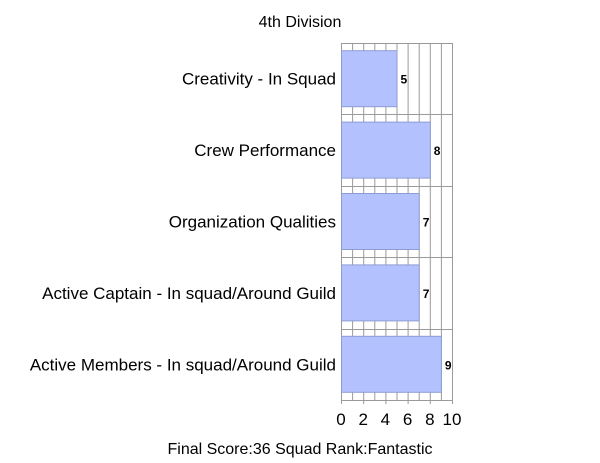  Describe the element at coordinates (300, 22) in the screenshot. I see `chart-title: 4th Division` at that location.